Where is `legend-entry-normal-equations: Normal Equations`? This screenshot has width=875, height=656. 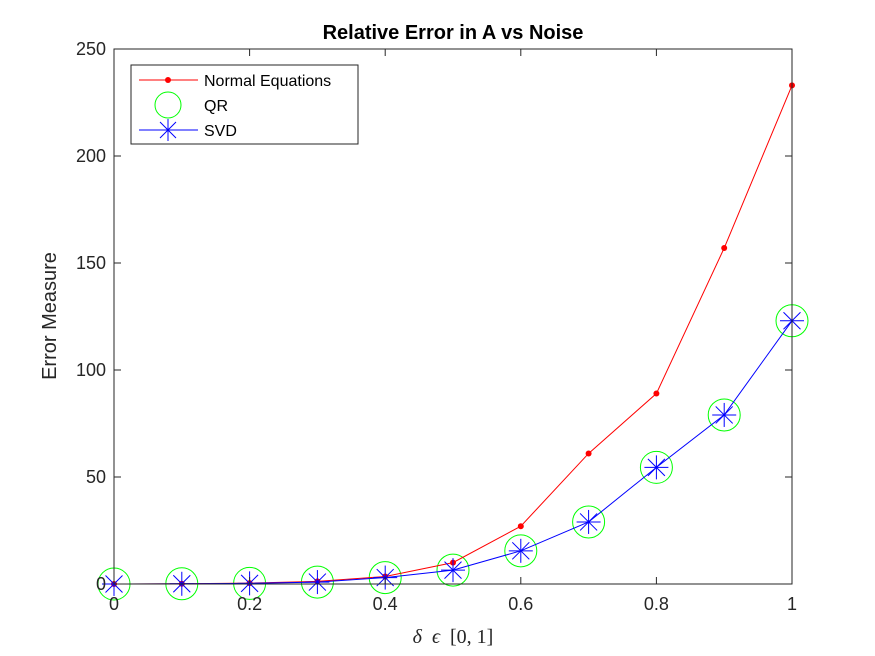
legend-entry-normal-equations: Normal Equations is located at coordinates (235, 81).